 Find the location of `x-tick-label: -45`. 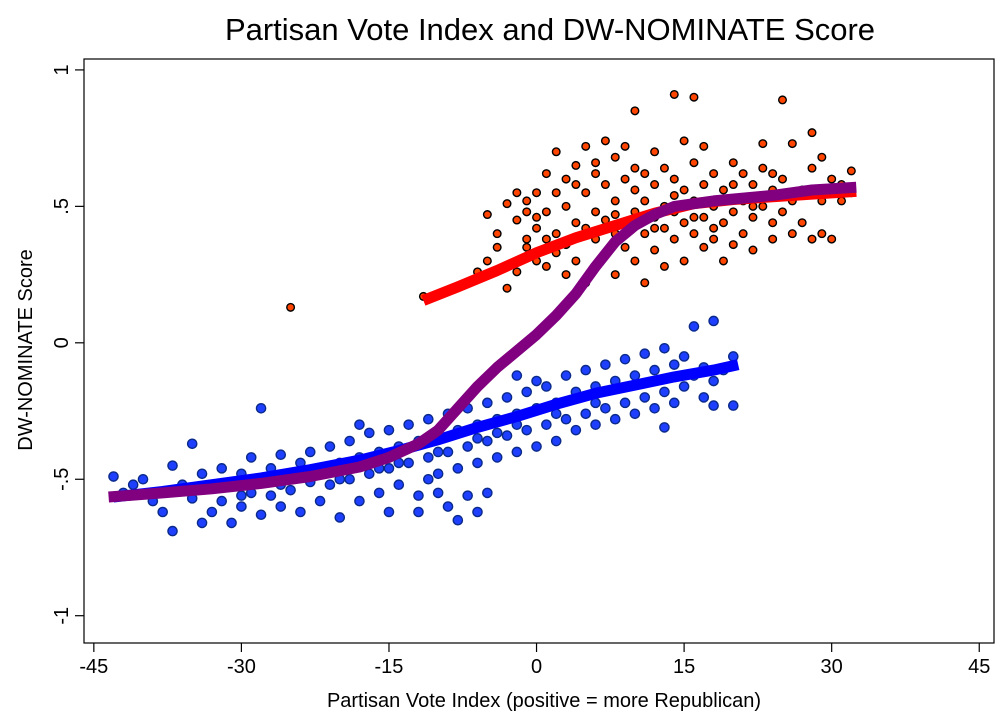

x-tick-label: -45 is located at coordinates (93, 667).